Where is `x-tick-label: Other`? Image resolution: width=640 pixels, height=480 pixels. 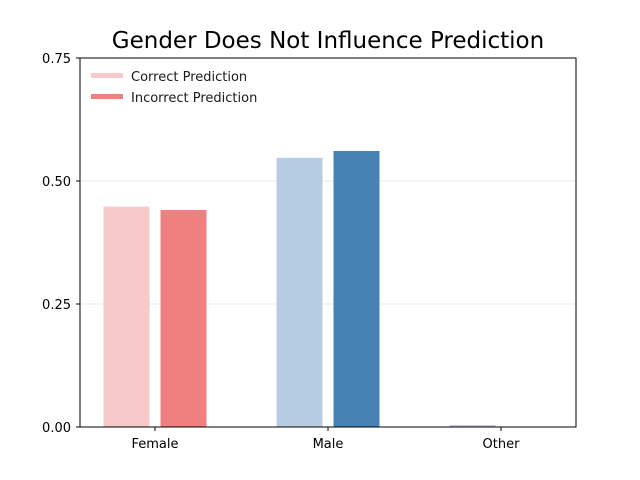 x-tick-label: Other is located at coordinates (502, 444).